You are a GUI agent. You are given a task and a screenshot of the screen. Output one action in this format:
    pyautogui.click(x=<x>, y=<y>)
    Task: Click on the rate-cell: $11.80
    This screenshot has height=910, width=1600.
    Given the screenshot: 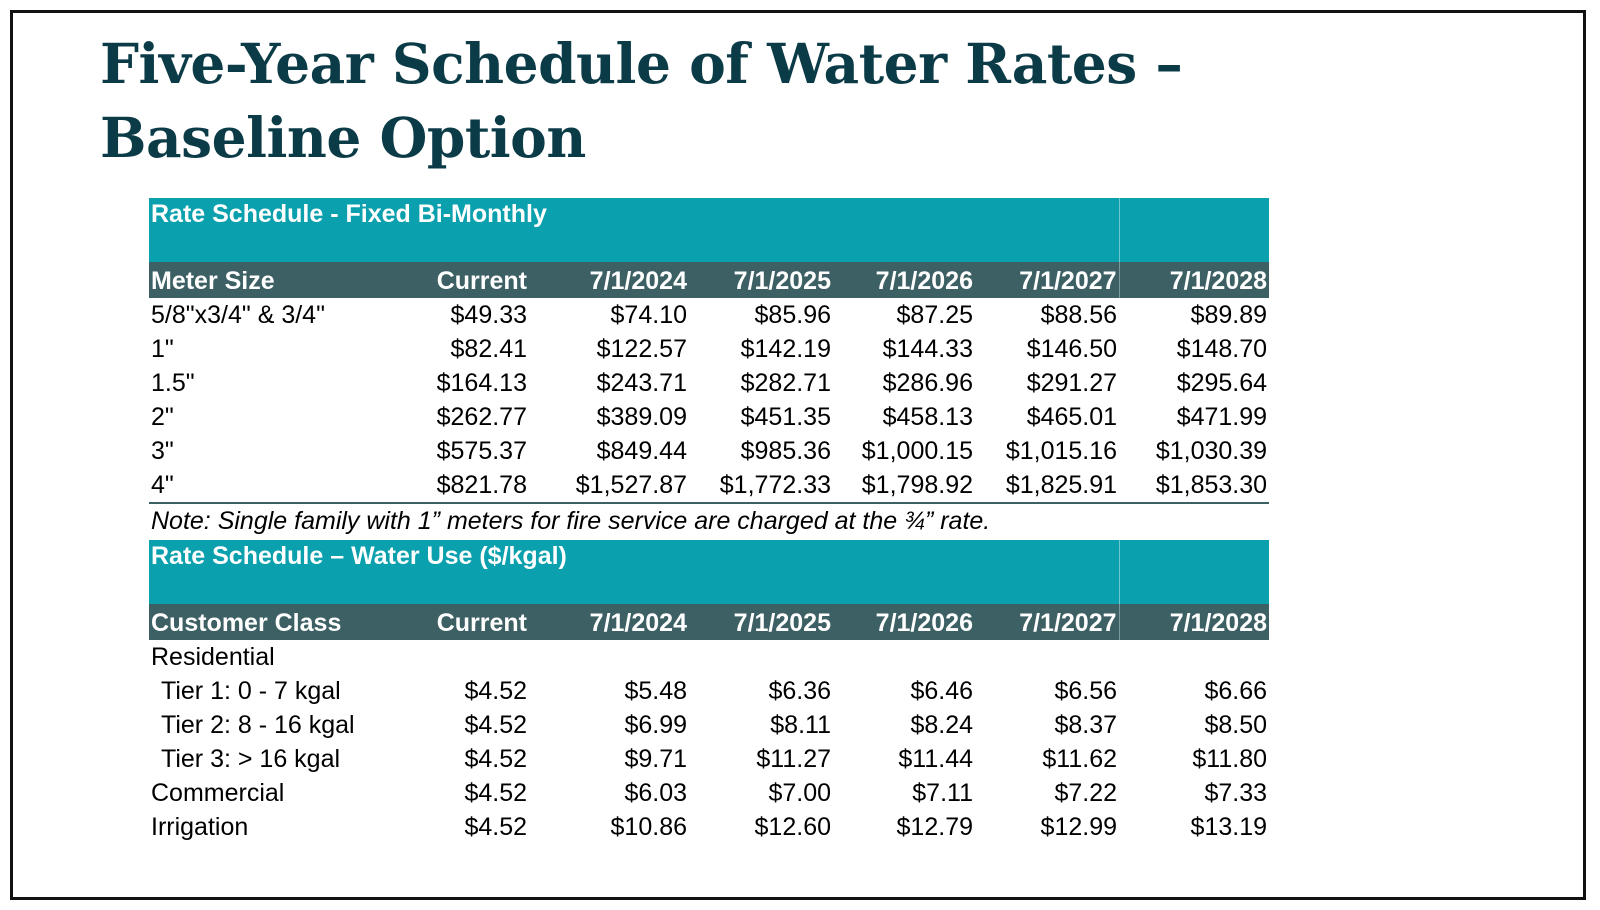 What is the action you would take?
    pyautogui.click(x=1230, y=758)
    